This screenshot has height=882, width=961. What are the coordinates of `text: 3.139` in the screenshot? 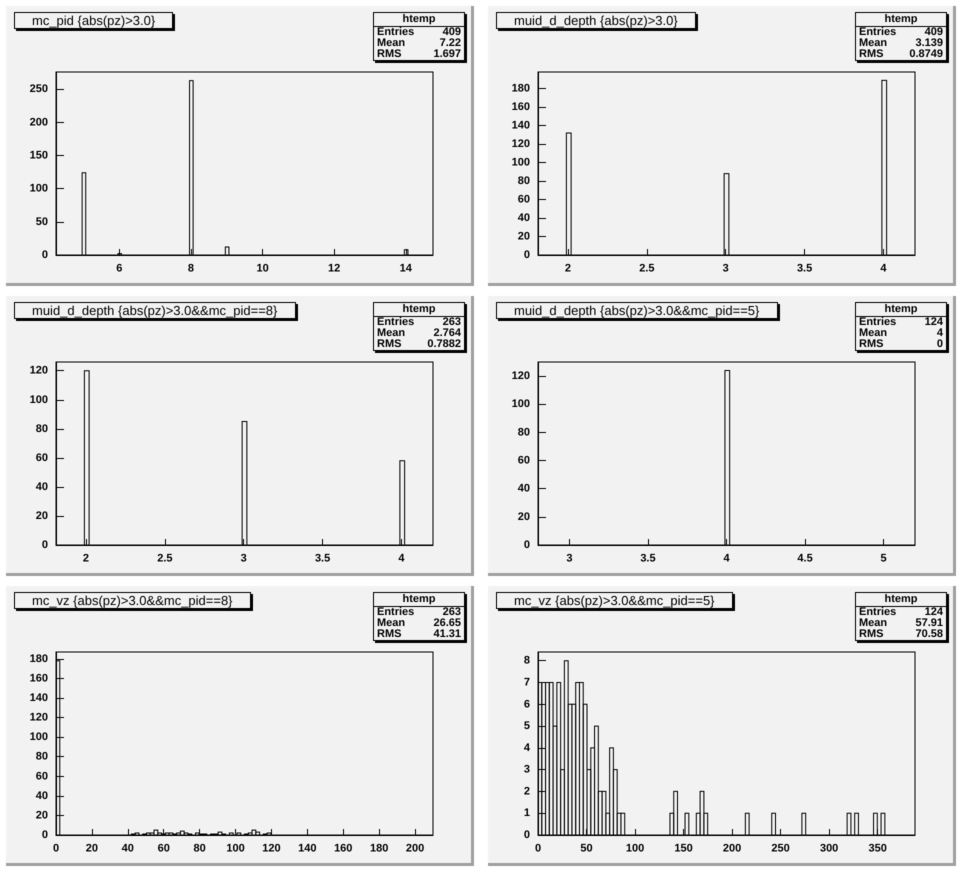 It's located at (929, 43).